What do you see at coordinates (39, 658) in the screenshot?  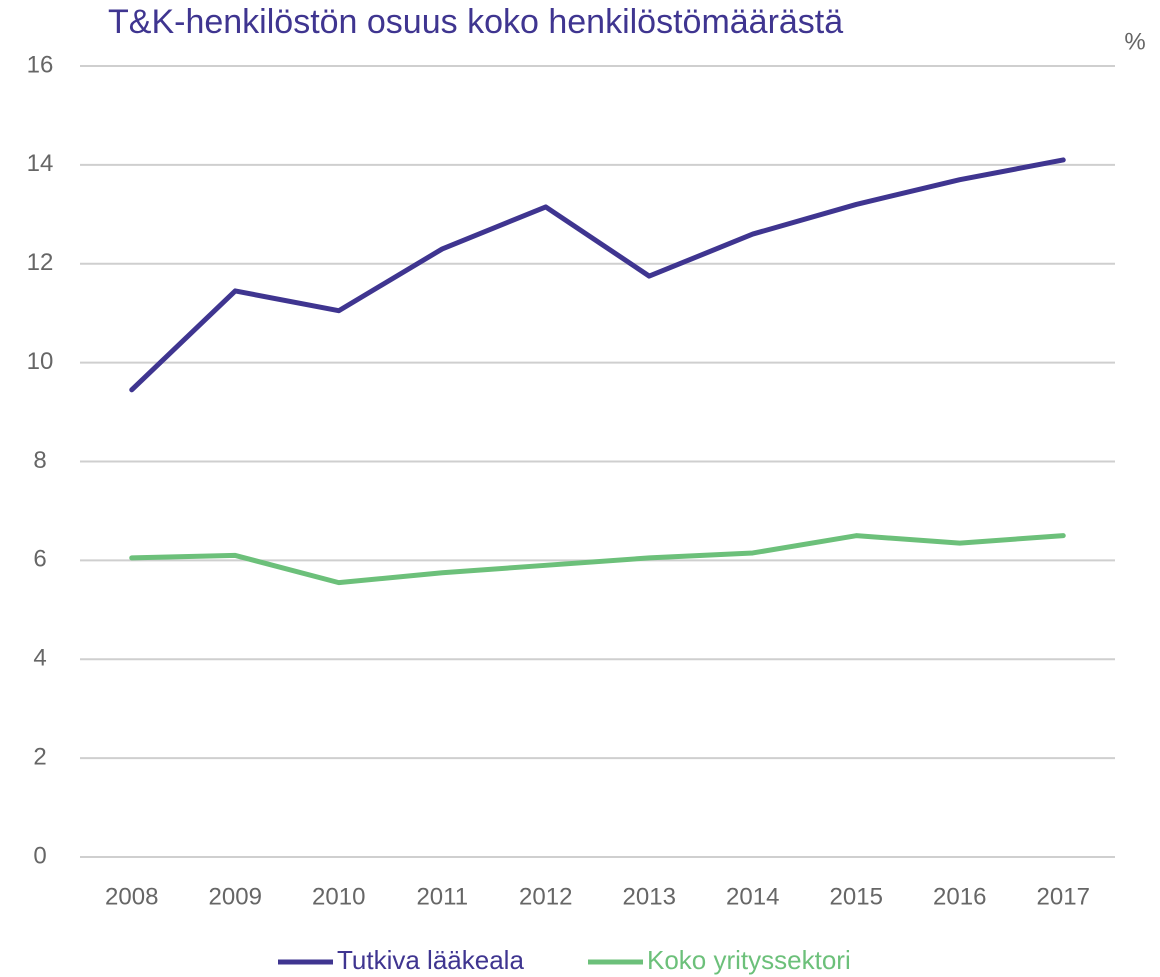 I see `y-tick-label: 4` at bounding box center [39, 658].